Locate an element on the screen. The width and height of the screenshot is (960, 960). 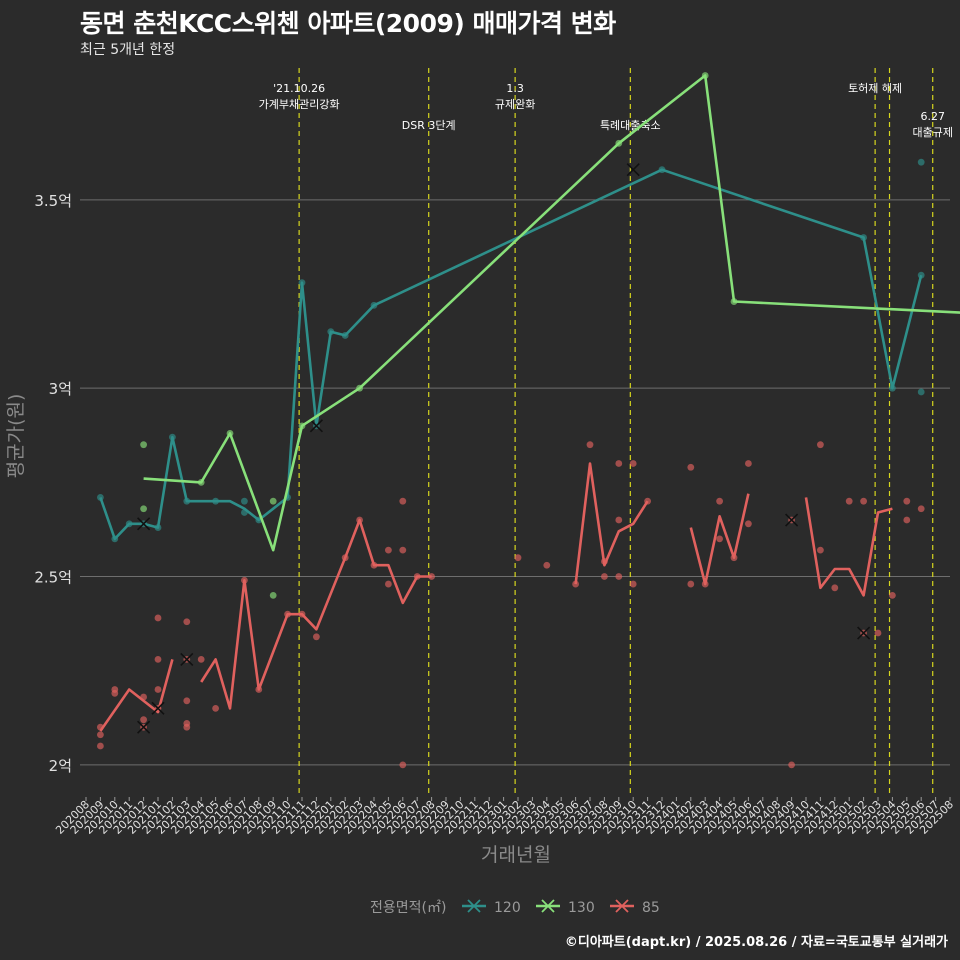
event-label: DSR 3단계 is located at coordinates (429, 125).